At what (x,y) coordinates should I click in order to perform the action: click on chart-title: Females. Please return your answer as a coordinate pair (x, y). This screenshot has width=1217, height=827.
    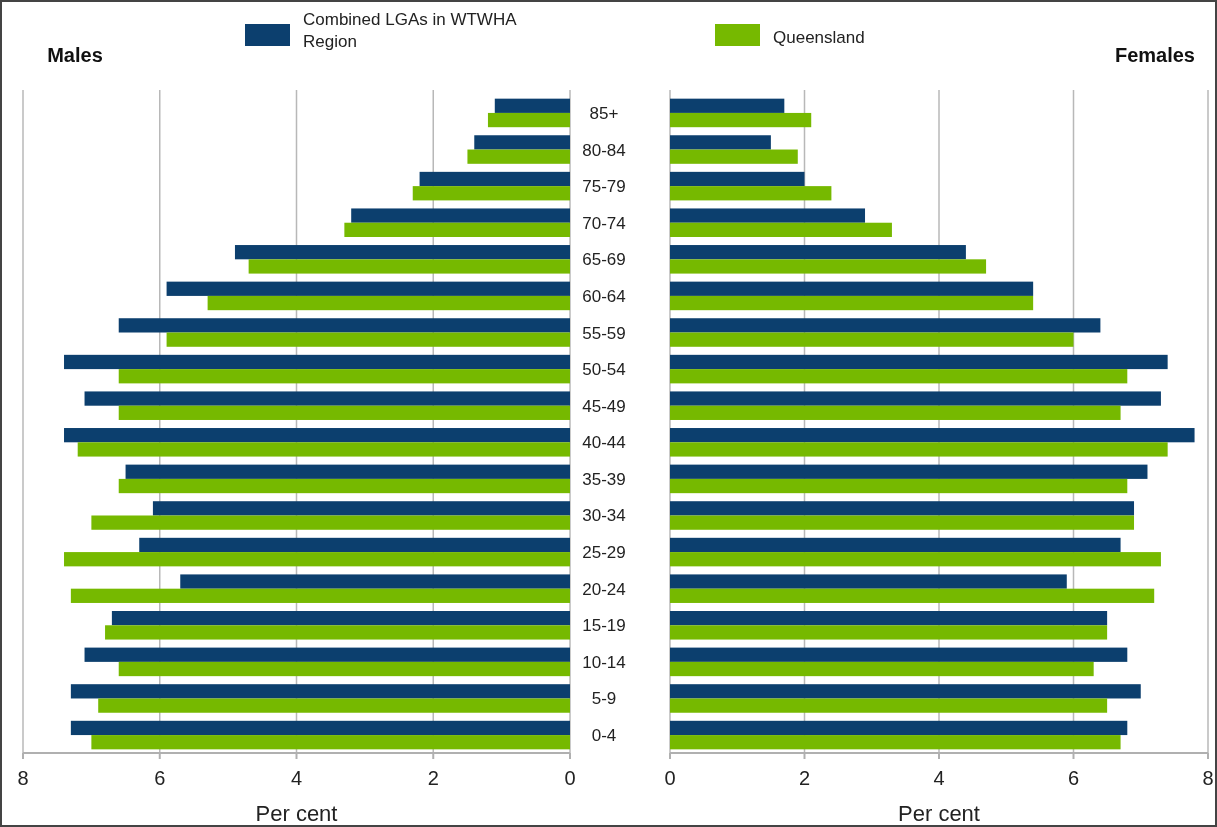
    Looking at the image, I should click on (1154, 55).